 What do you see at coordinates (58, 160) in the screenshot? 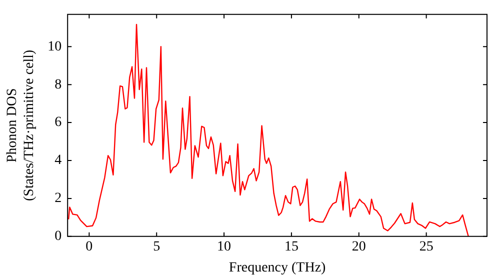
I see `y-tick-label: 4` at bounding box center [58, 160].